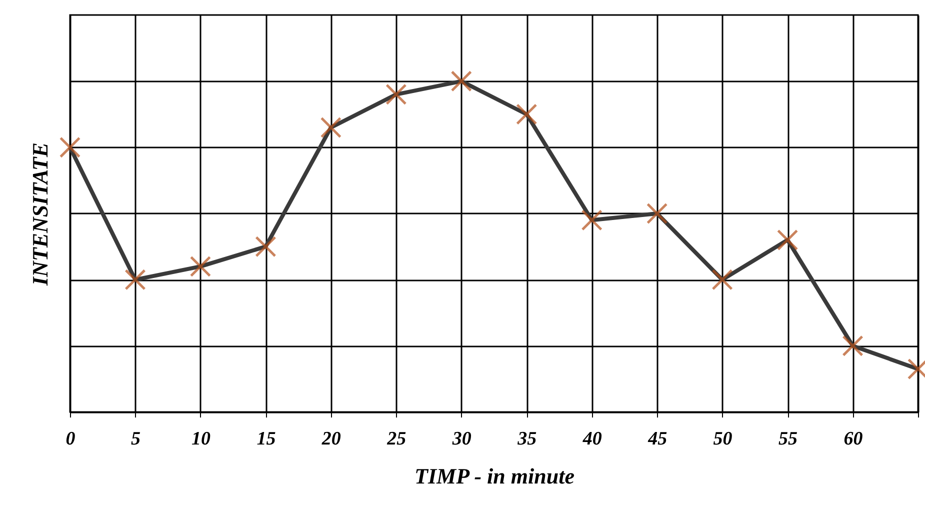 This screenshot has width=925, height=517. What do you see at coordinates (266, 439) in the screenshot?
I see `x-tick-label: 15` at bounding box center [266, 439].